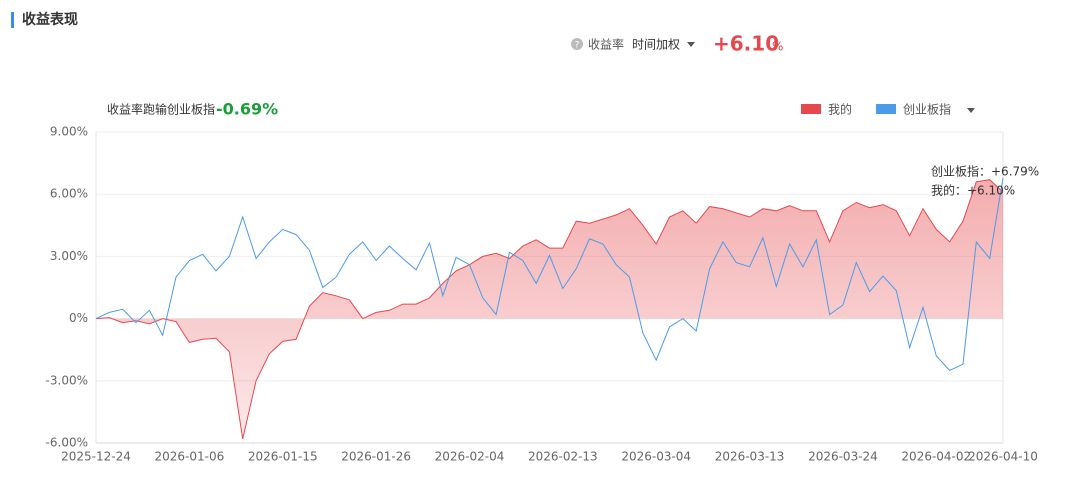 The image size is (1072, 492). I want to click on x-tick-label: 2026-03-24, so click(843, 457).